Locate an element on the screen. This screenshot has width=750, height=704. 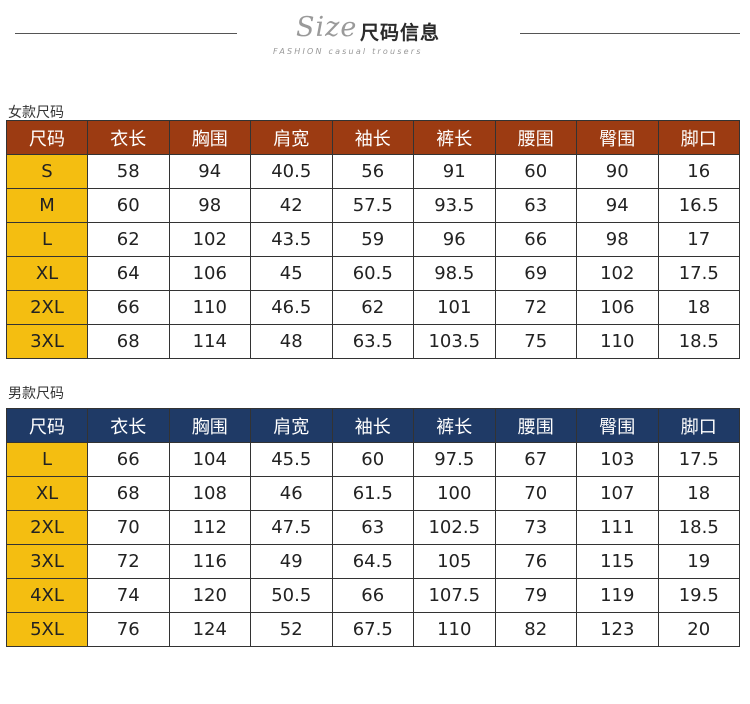
measurement-cell: 105 is located at coordinates (454, 561).